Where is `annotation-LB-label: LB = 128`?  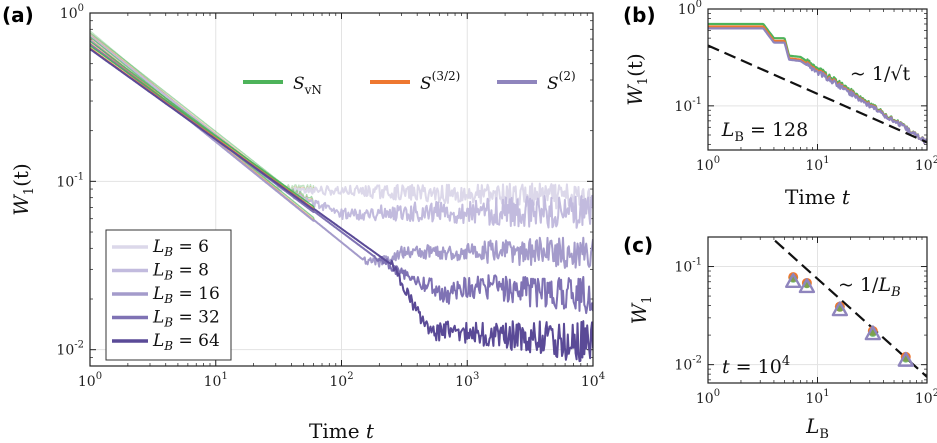 annotation-LB-label: LB = 128 is located at coordinates (764, 132).